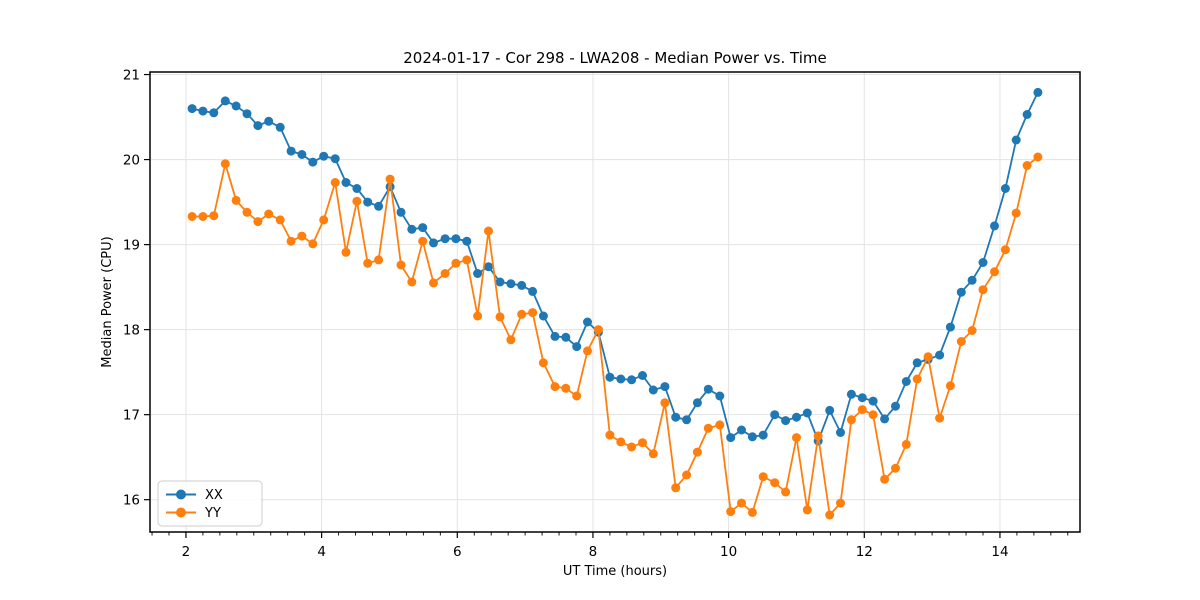  I want to click on legend: XX YY, so click(210, 503).